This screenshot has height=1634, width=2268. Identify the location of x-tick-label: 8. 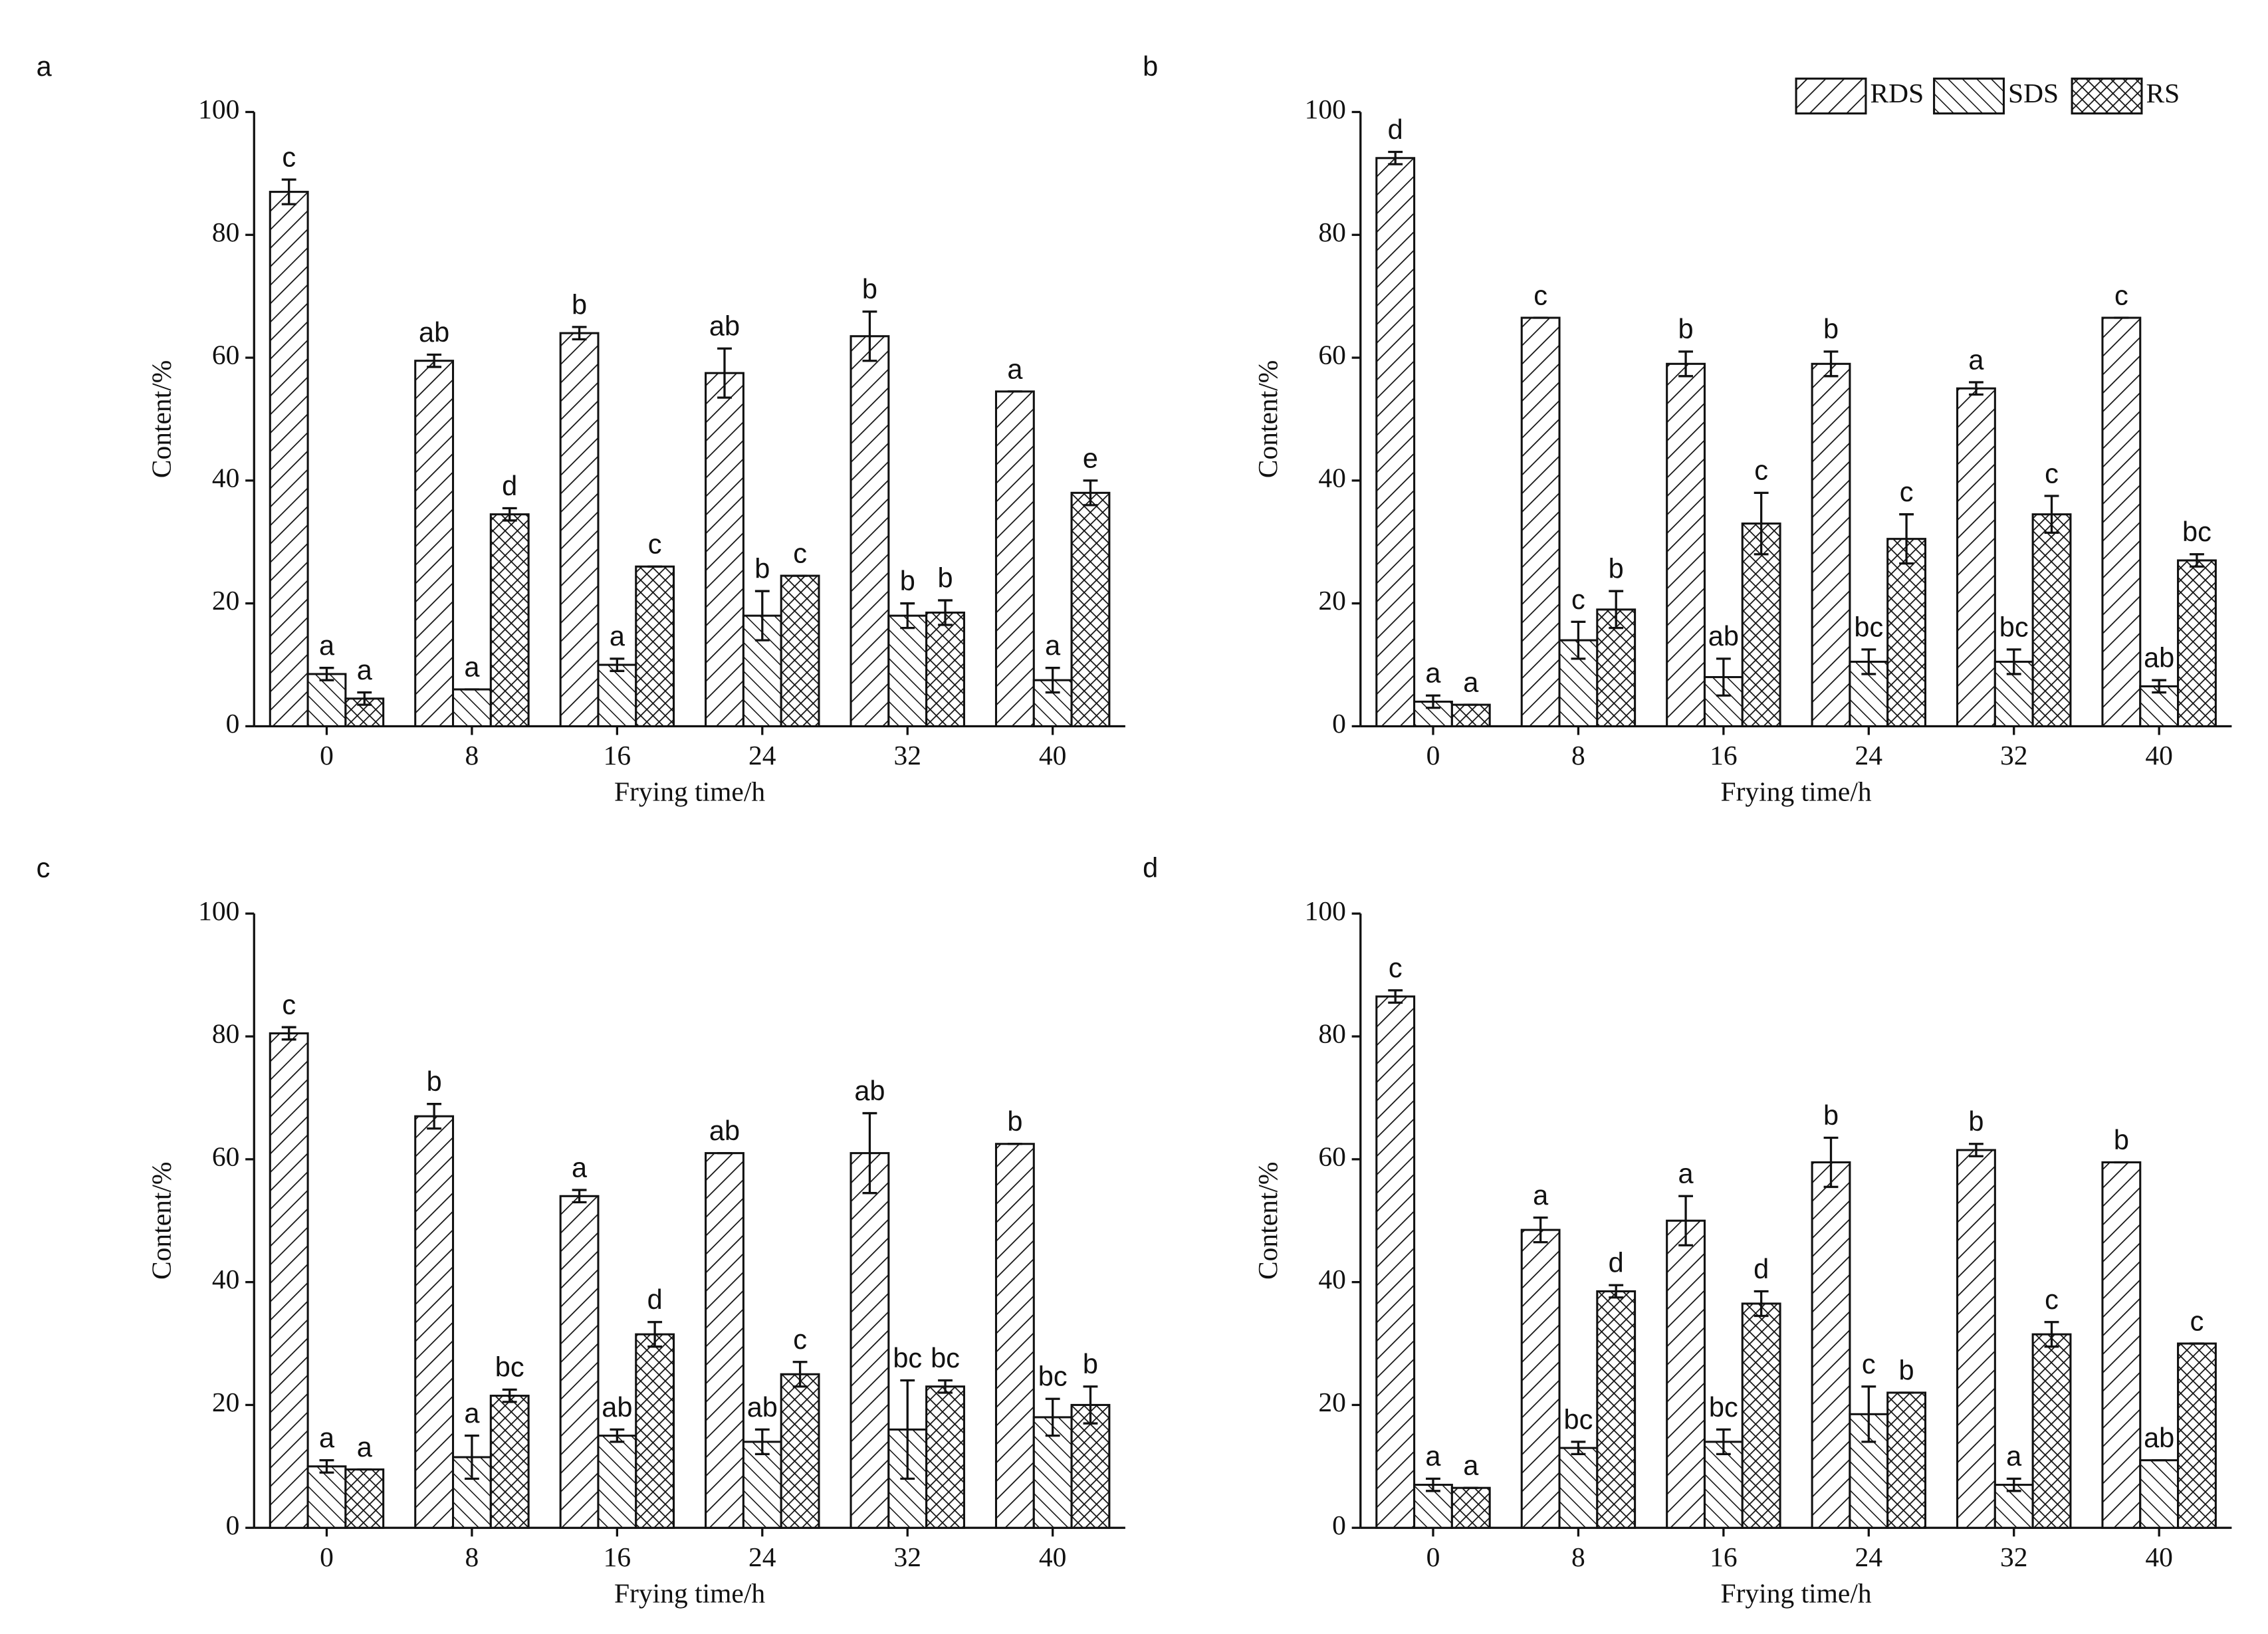
(1578, 1557).